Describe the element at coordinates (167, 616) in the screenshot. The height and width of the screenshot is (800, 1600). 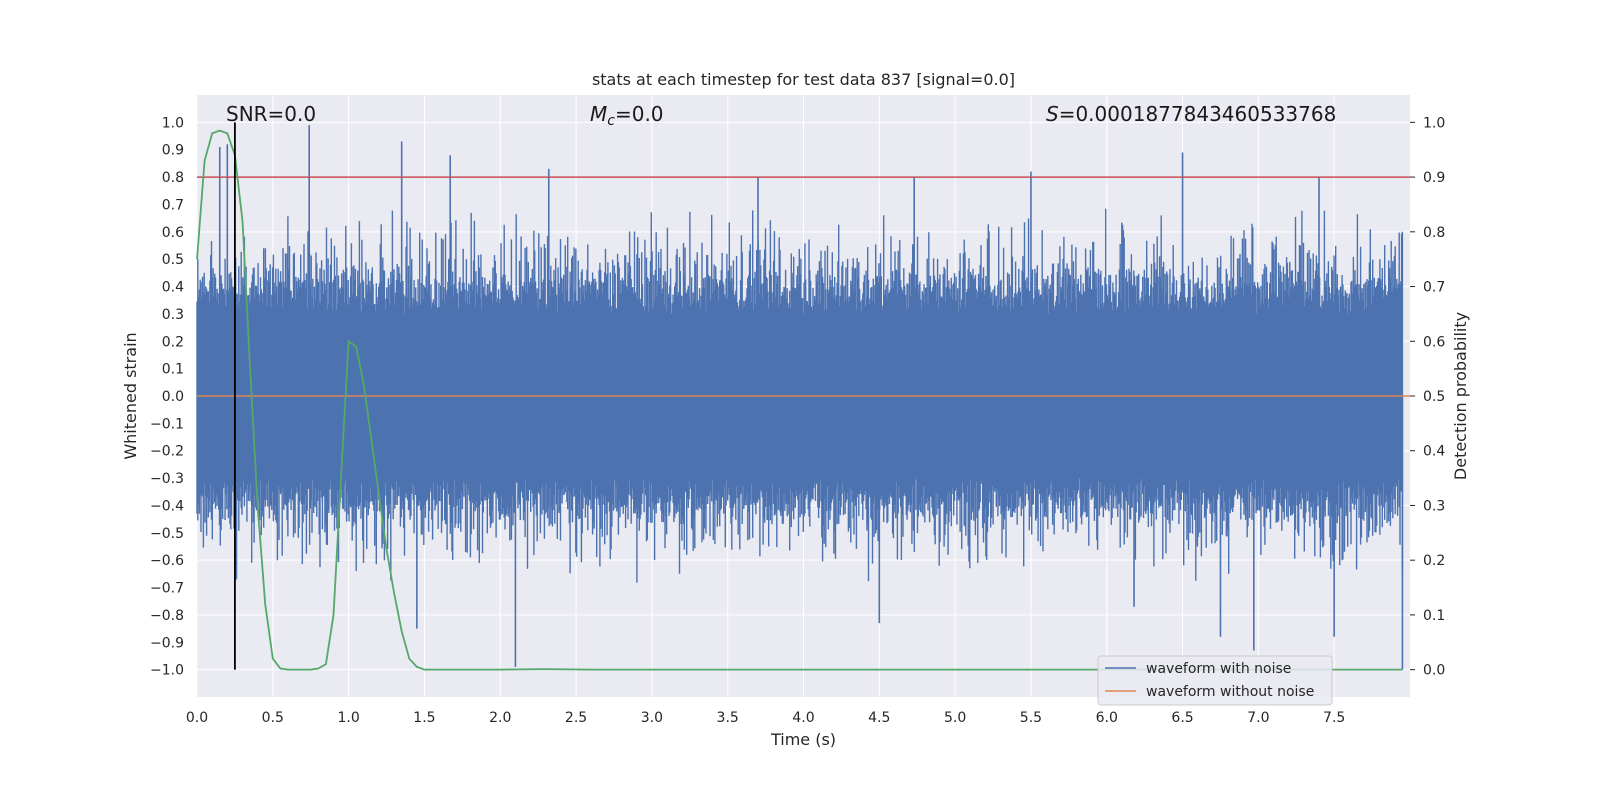
I see `y-left-tick-label-18: −0.8` at that location.